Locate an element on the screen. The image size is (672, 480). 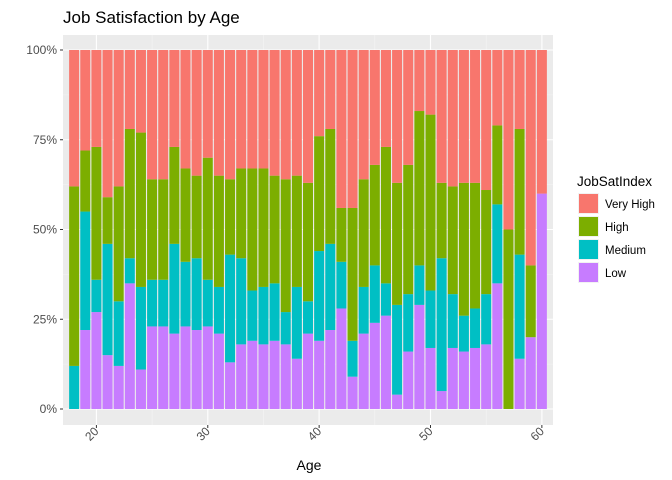
y-tick-label: 0% is located at coordinates (49, 409).